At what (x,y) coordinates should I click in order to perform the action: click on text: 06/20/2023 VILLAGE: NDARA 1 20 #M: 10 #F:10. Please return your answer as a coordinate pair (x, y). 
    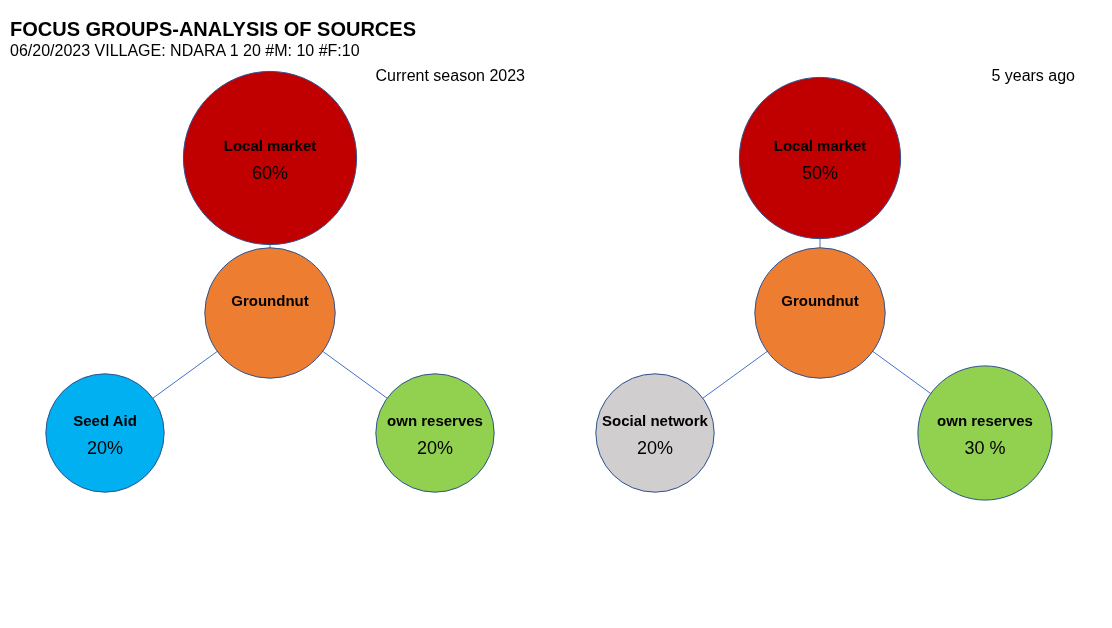
    Looking at the image, I should click on (185, 50).